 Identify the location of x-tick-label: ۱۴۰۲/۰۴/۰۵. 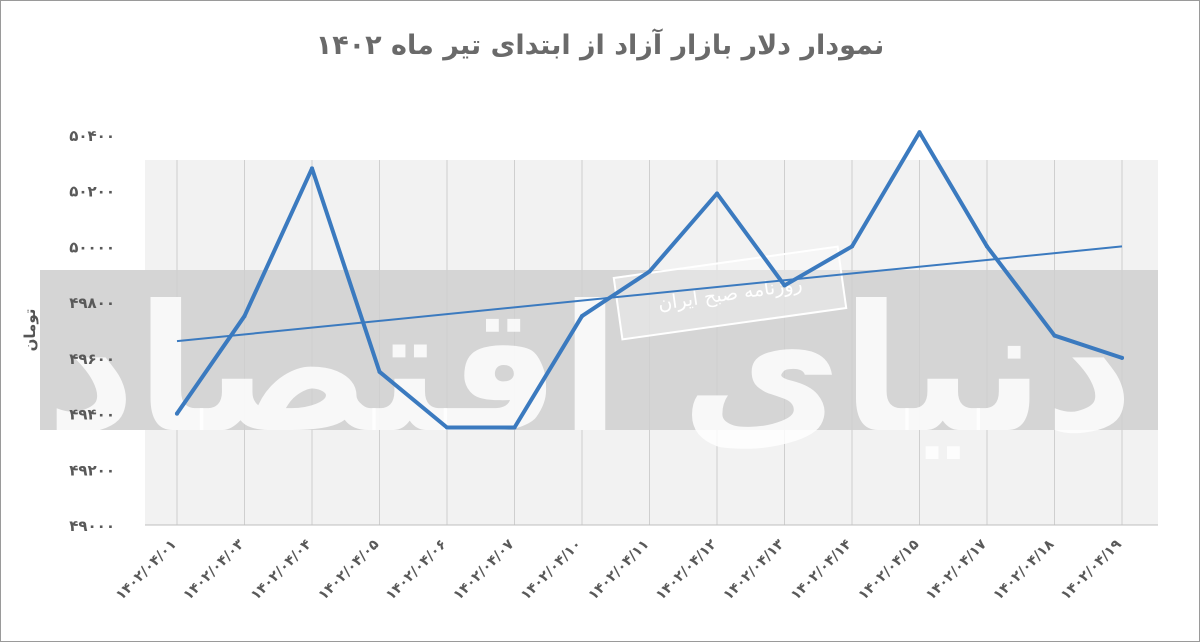
(348, 569).